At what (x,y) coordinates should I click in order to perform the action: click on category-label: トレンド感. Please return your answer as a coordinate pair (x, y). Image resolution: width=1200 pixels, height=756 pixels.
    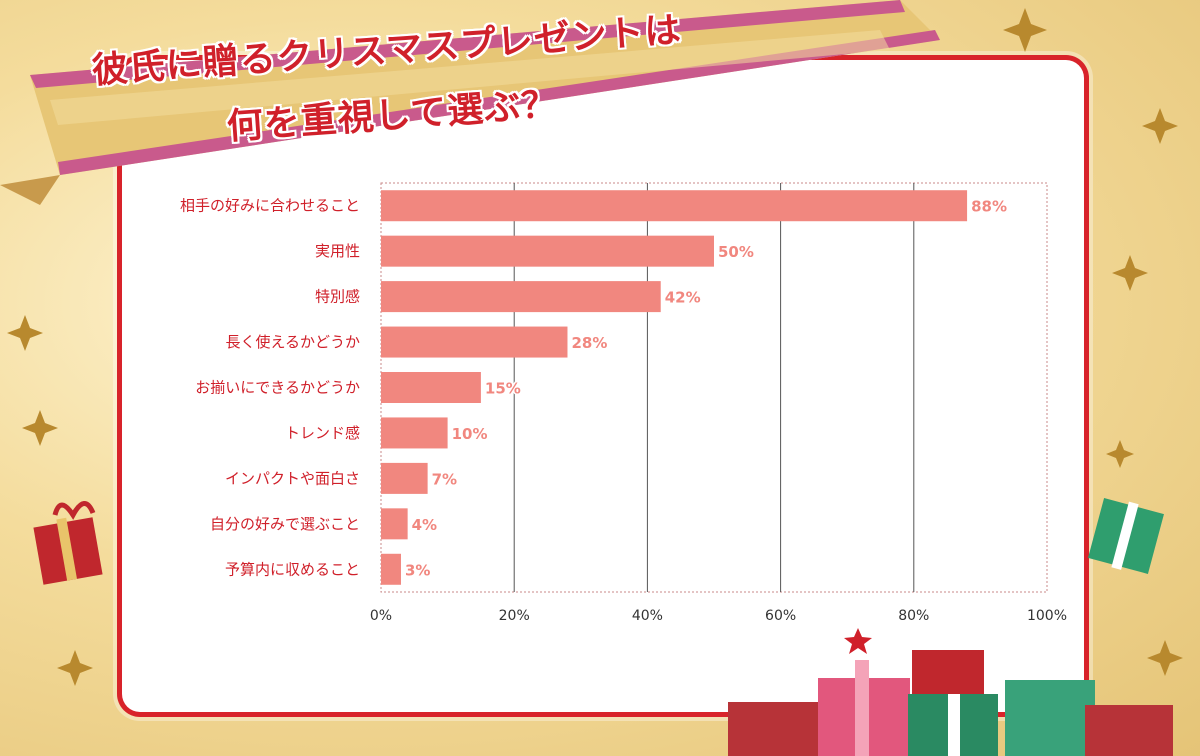
    Looking at the image, I should click on (322, 433).